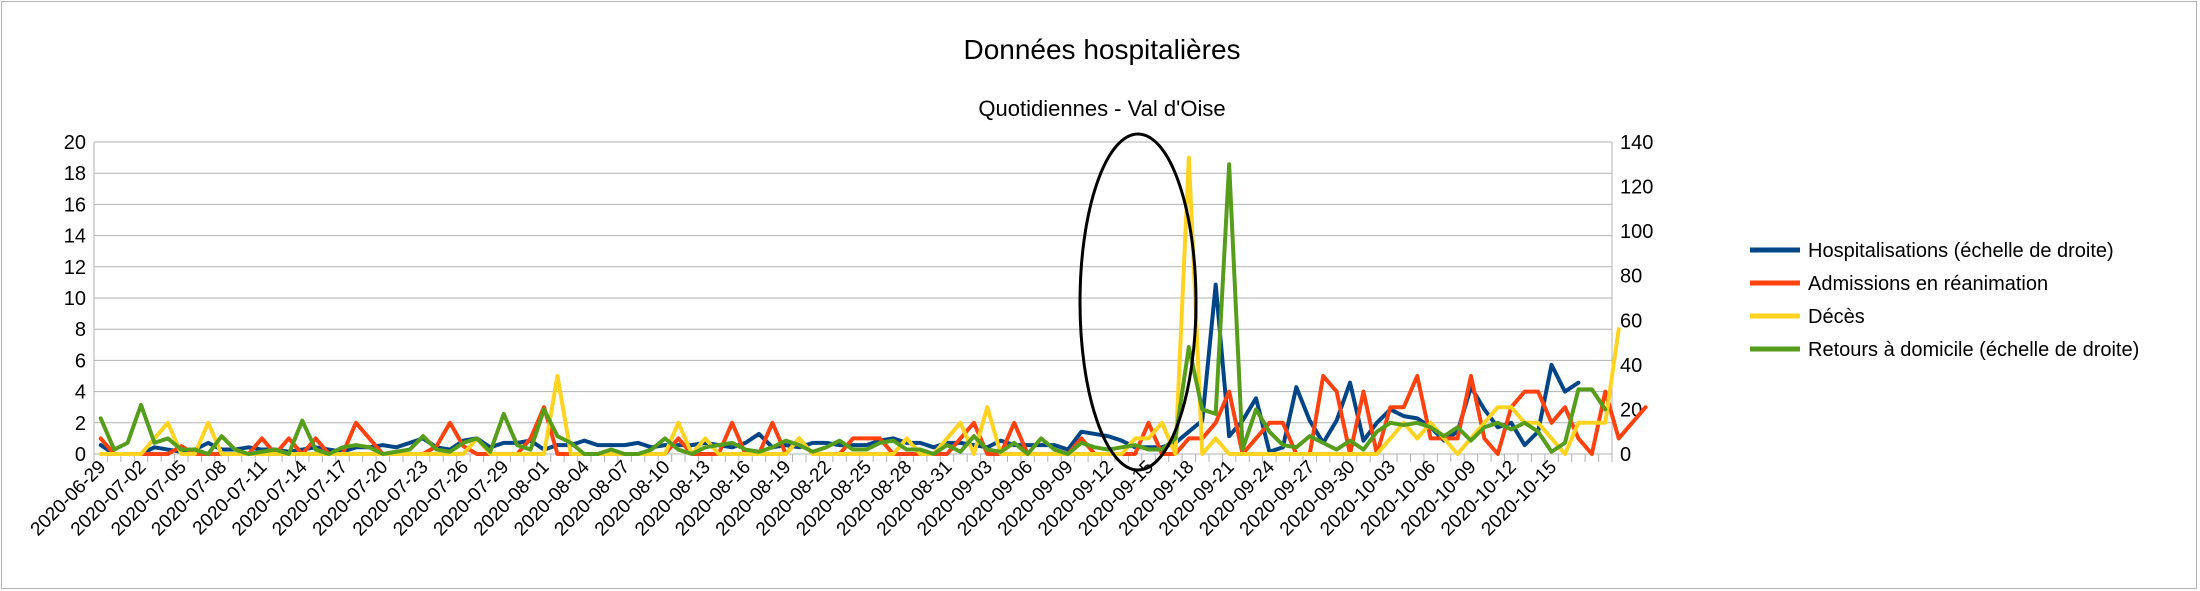  Describe the element at coordinates (1631, 410) in the screenshot. I see `y-right-tick-label: 20` at that location.